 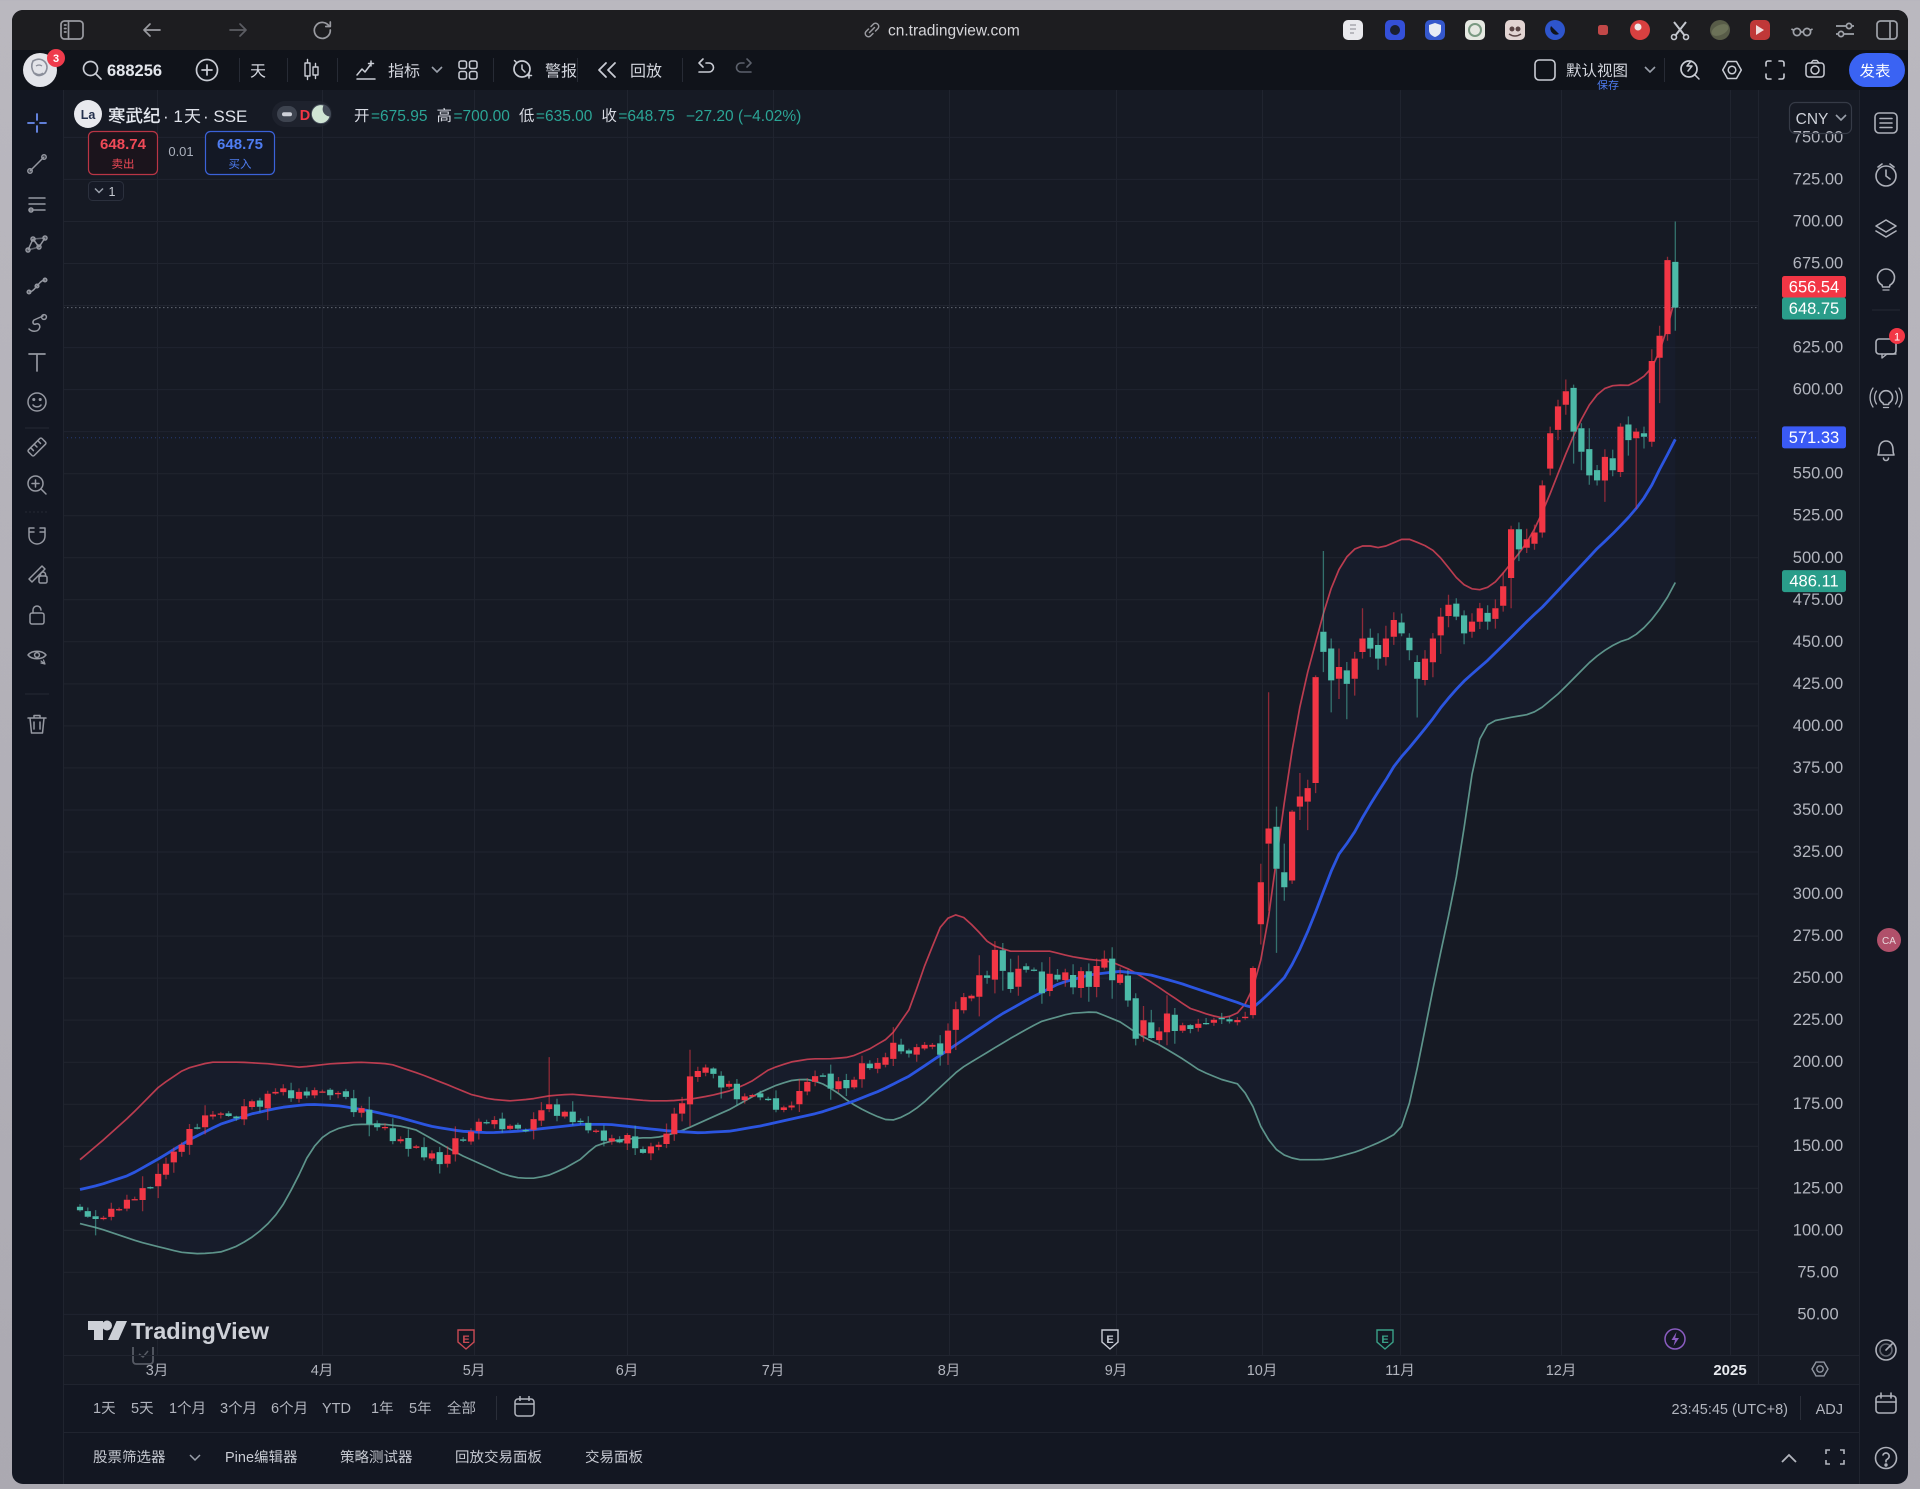 I want to click on svg-text: =648.75, so click(x=646, y=116).